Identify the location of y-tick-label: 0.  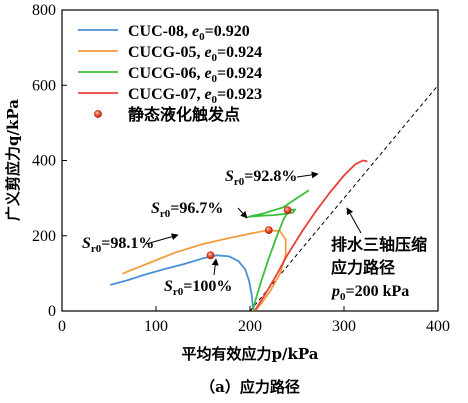
(52, 311).